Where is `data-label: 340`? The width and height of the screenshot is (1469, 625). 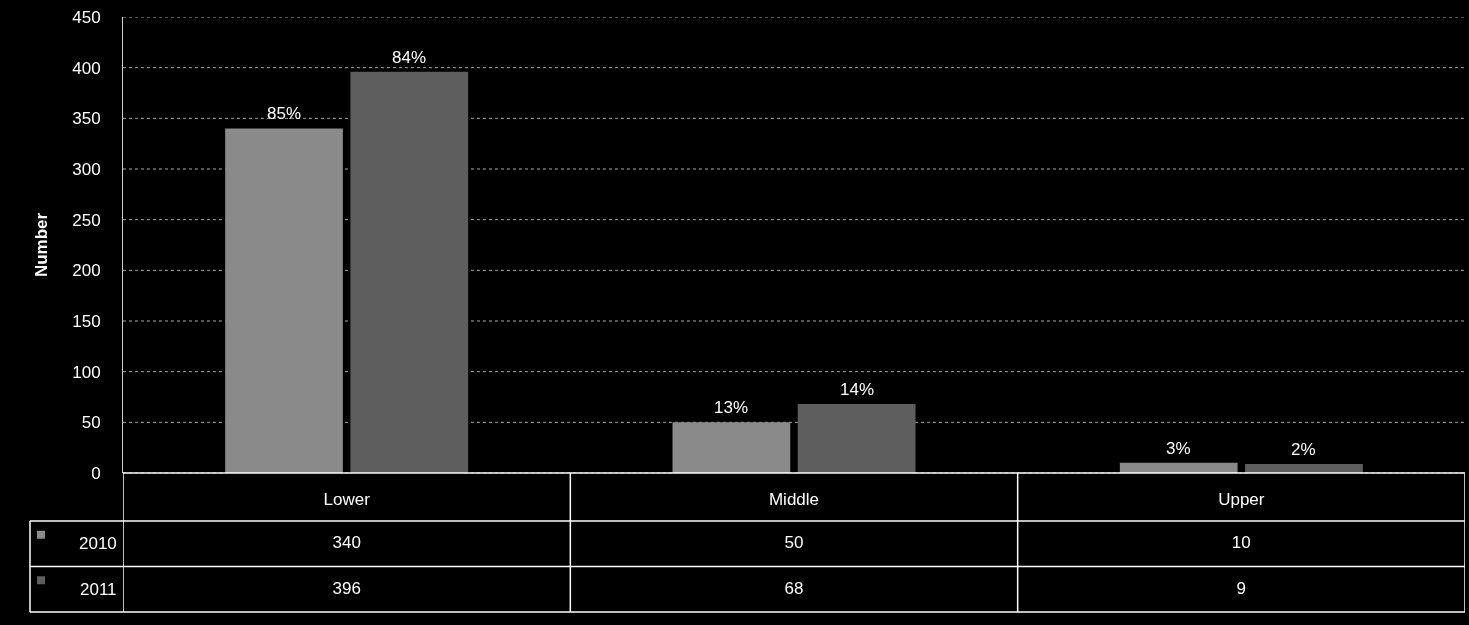 data-label: 340 is located at coordinates (346, 542).